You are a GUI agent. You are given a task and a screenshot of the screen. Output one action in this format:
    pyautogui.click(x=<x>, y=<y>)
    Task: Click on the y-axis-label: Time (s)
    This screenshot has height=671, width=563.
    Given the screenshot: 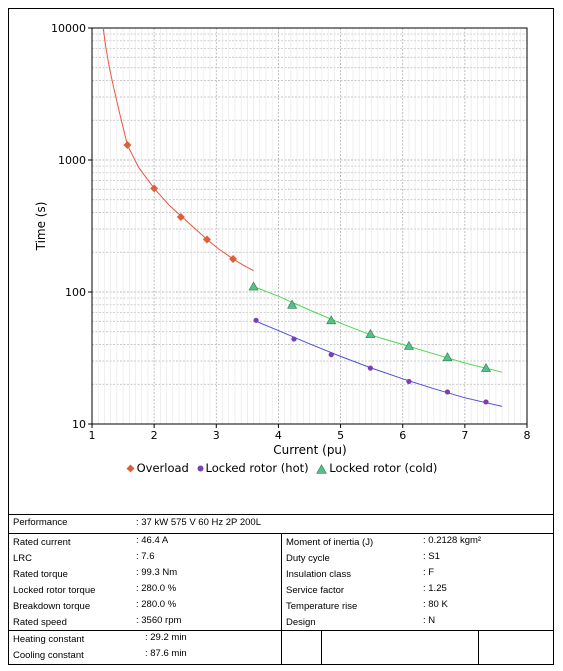 What is the action you would take?
    pyautogui.click(x=41, y=227)
    